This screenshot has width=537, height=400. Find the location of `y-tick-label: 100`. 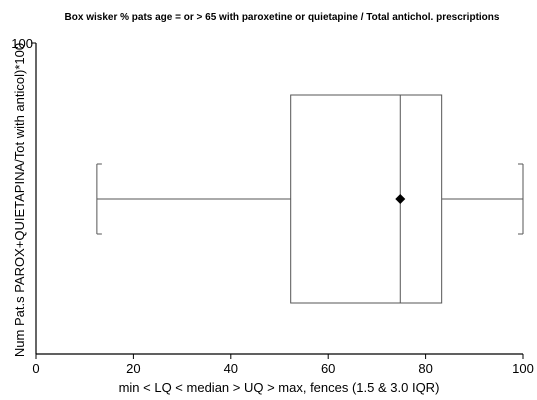

y-tick-label: 100 is located at coordinates (22, 43).